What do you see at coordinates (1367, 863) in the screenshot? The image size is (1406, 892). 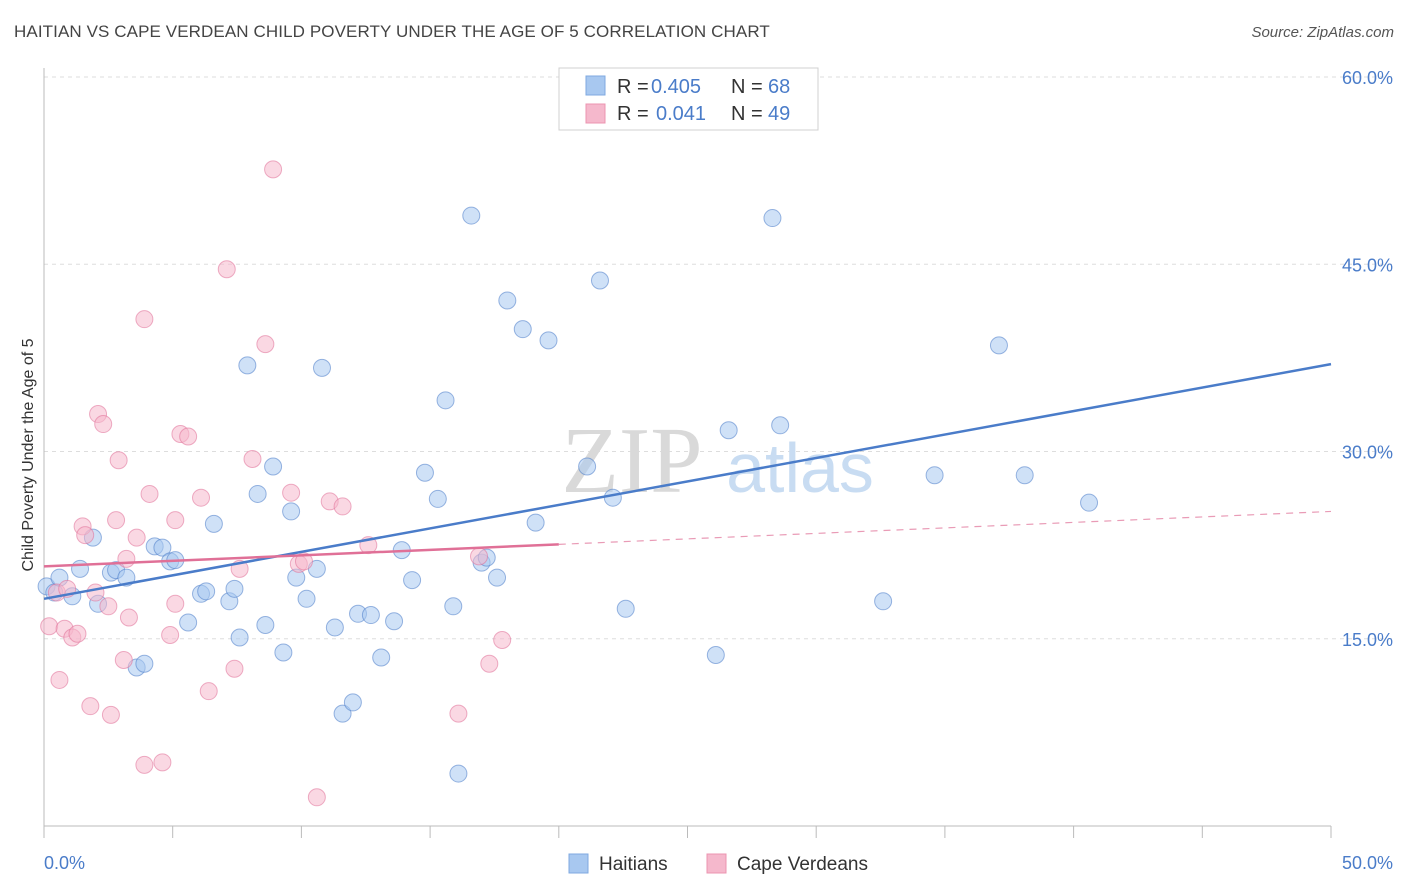 I see `x-tick-label-1: 50.0%` at bounding box center [1367, 863].